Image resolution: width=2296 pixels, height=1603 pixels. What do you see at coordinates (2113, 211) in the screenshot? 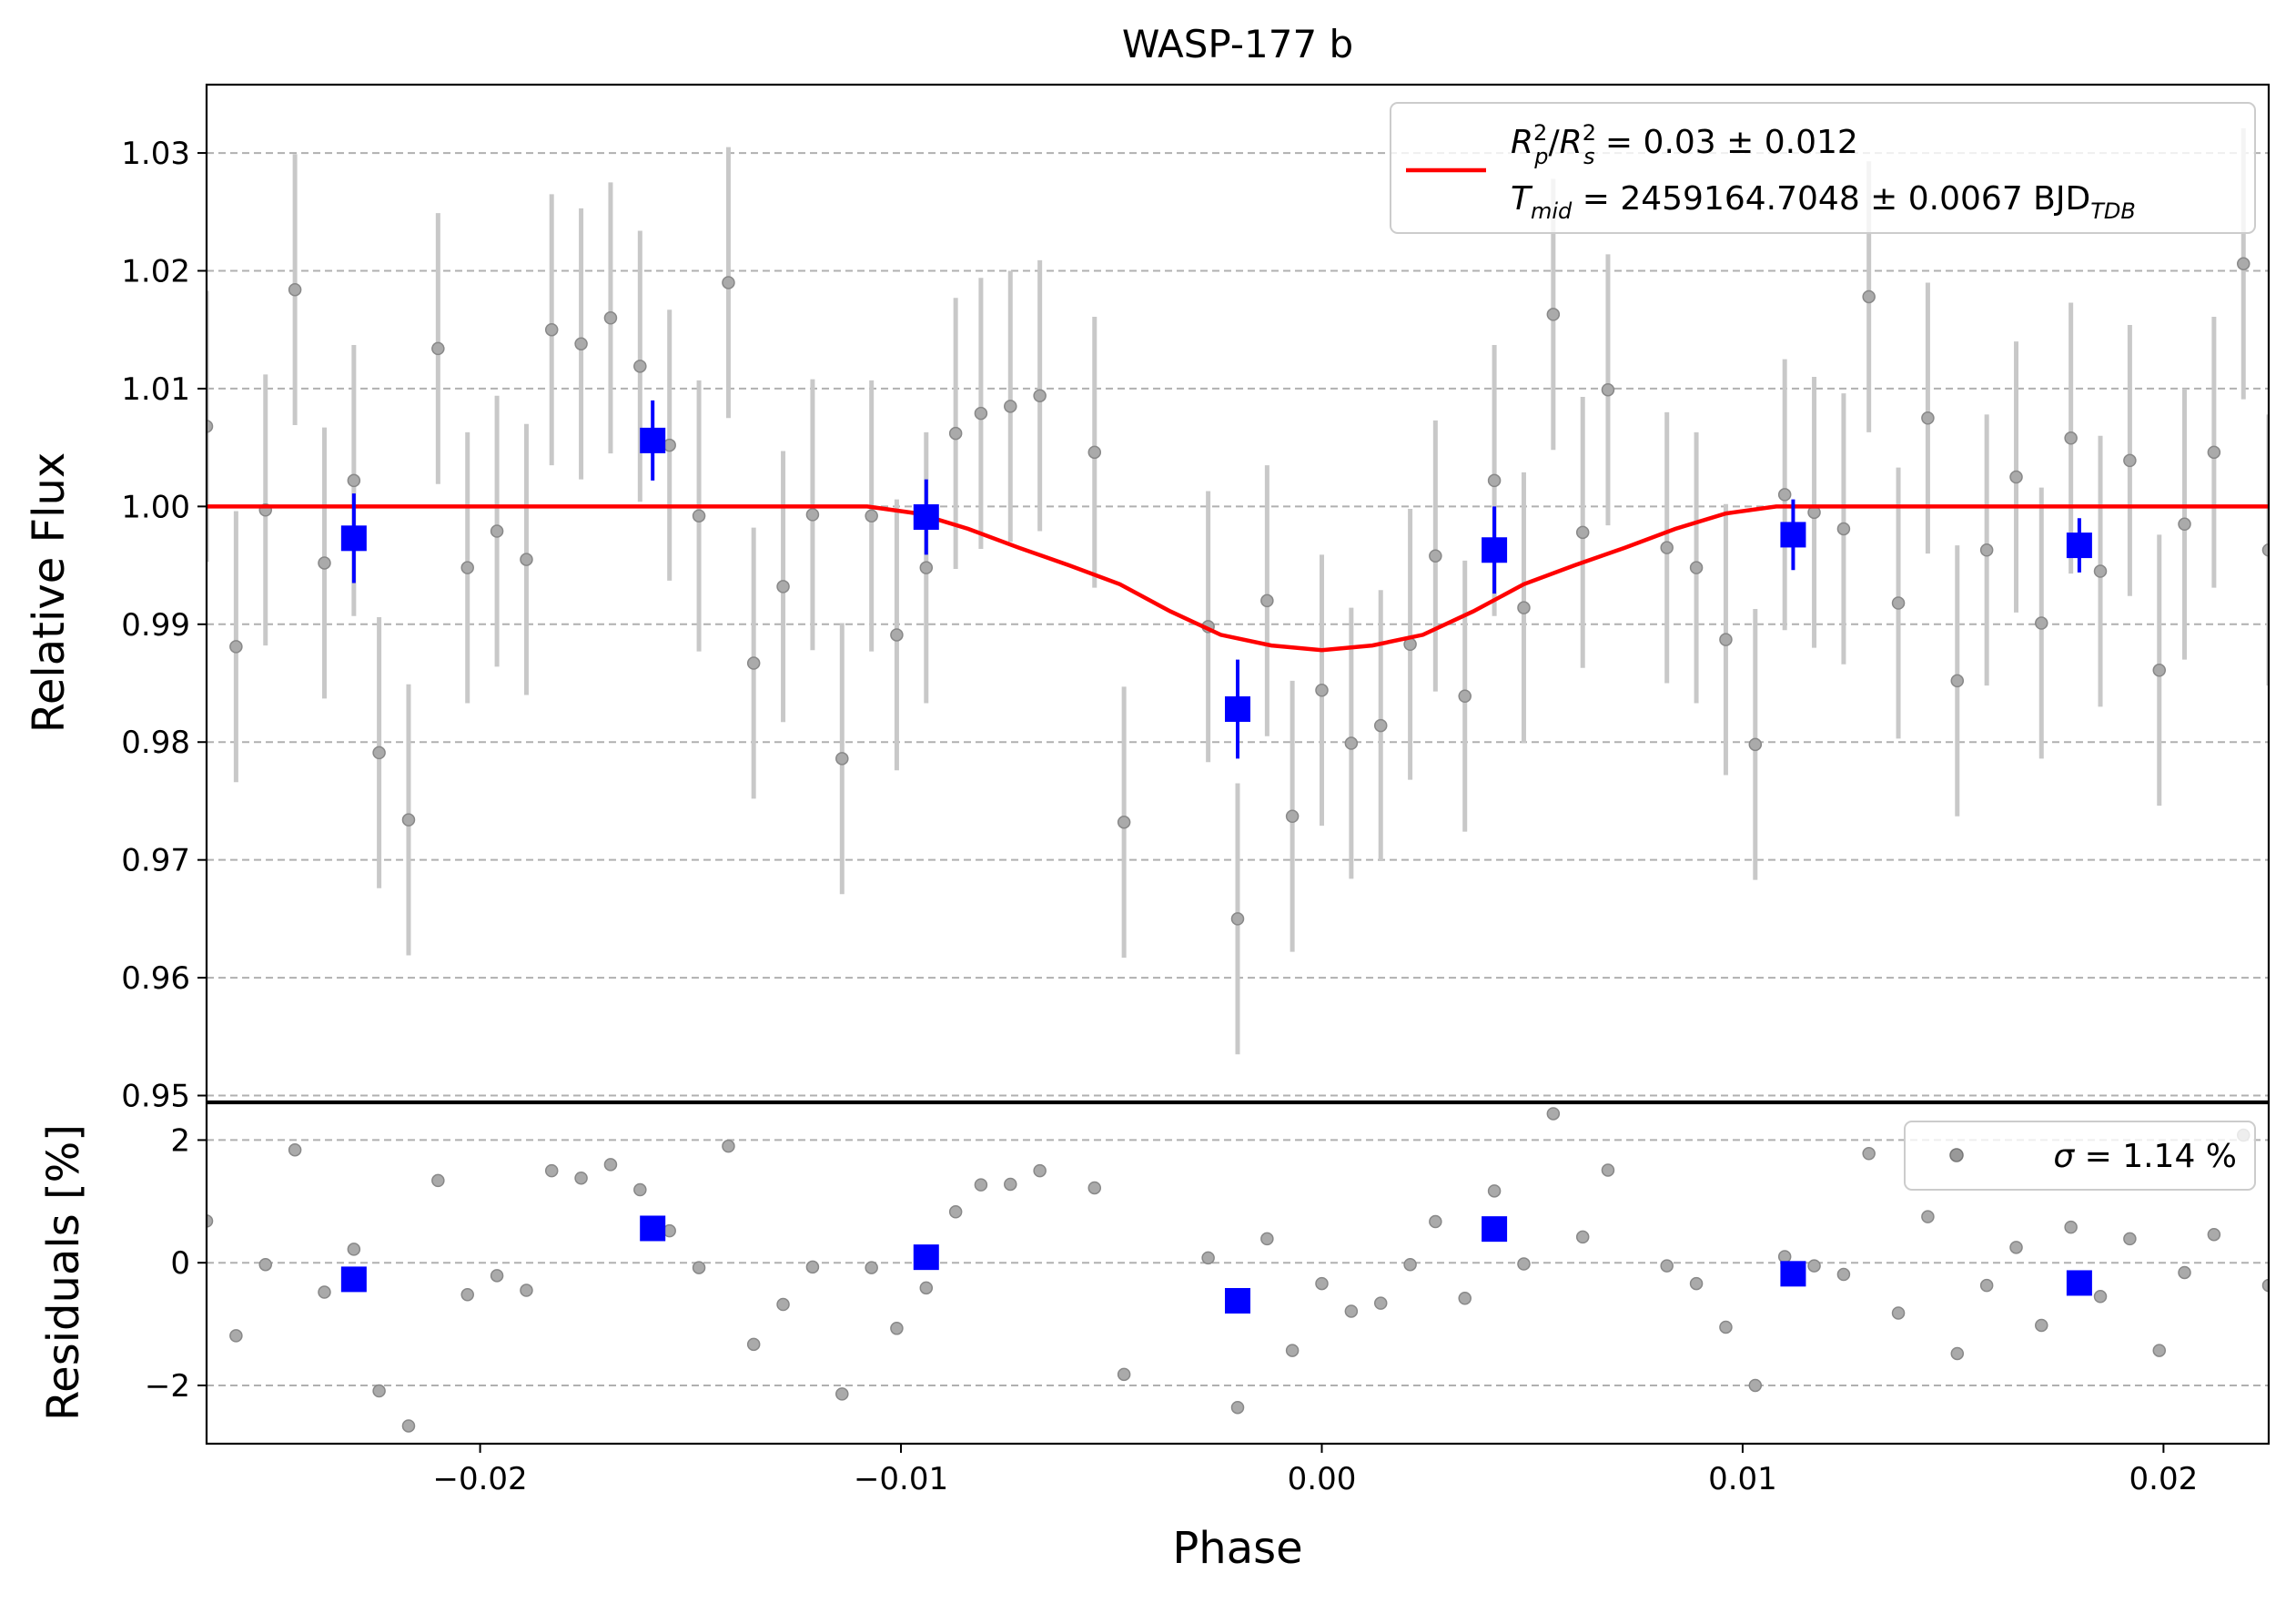
I see `legend-unit-sub: TDB` at bounding box center [2113, 211].